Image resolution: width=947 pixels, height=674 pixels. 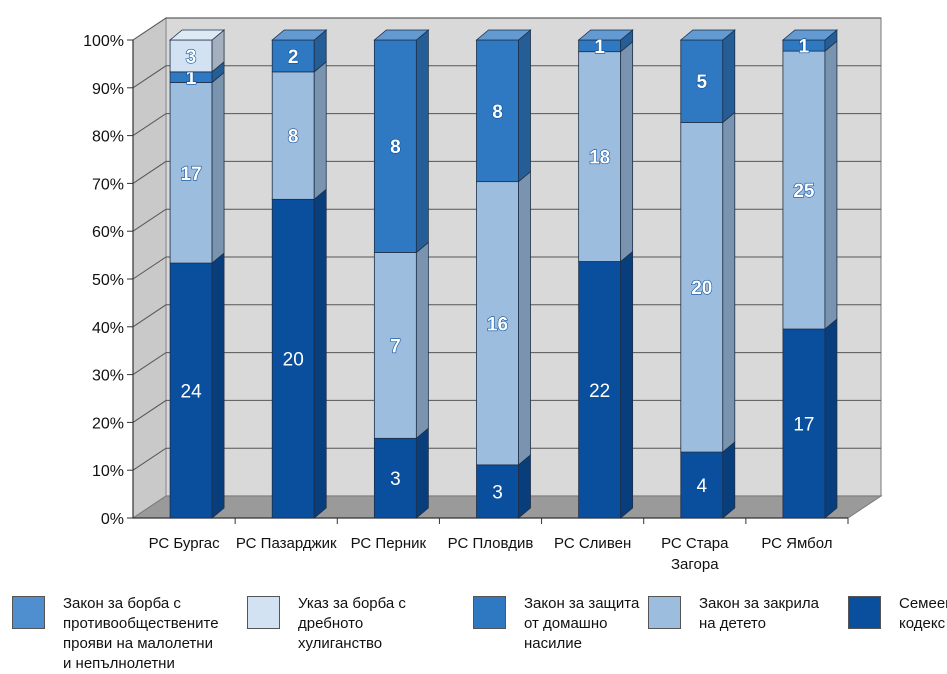 I want to click on x-tick-label: РС Сливен, so click(x=592, y=543).